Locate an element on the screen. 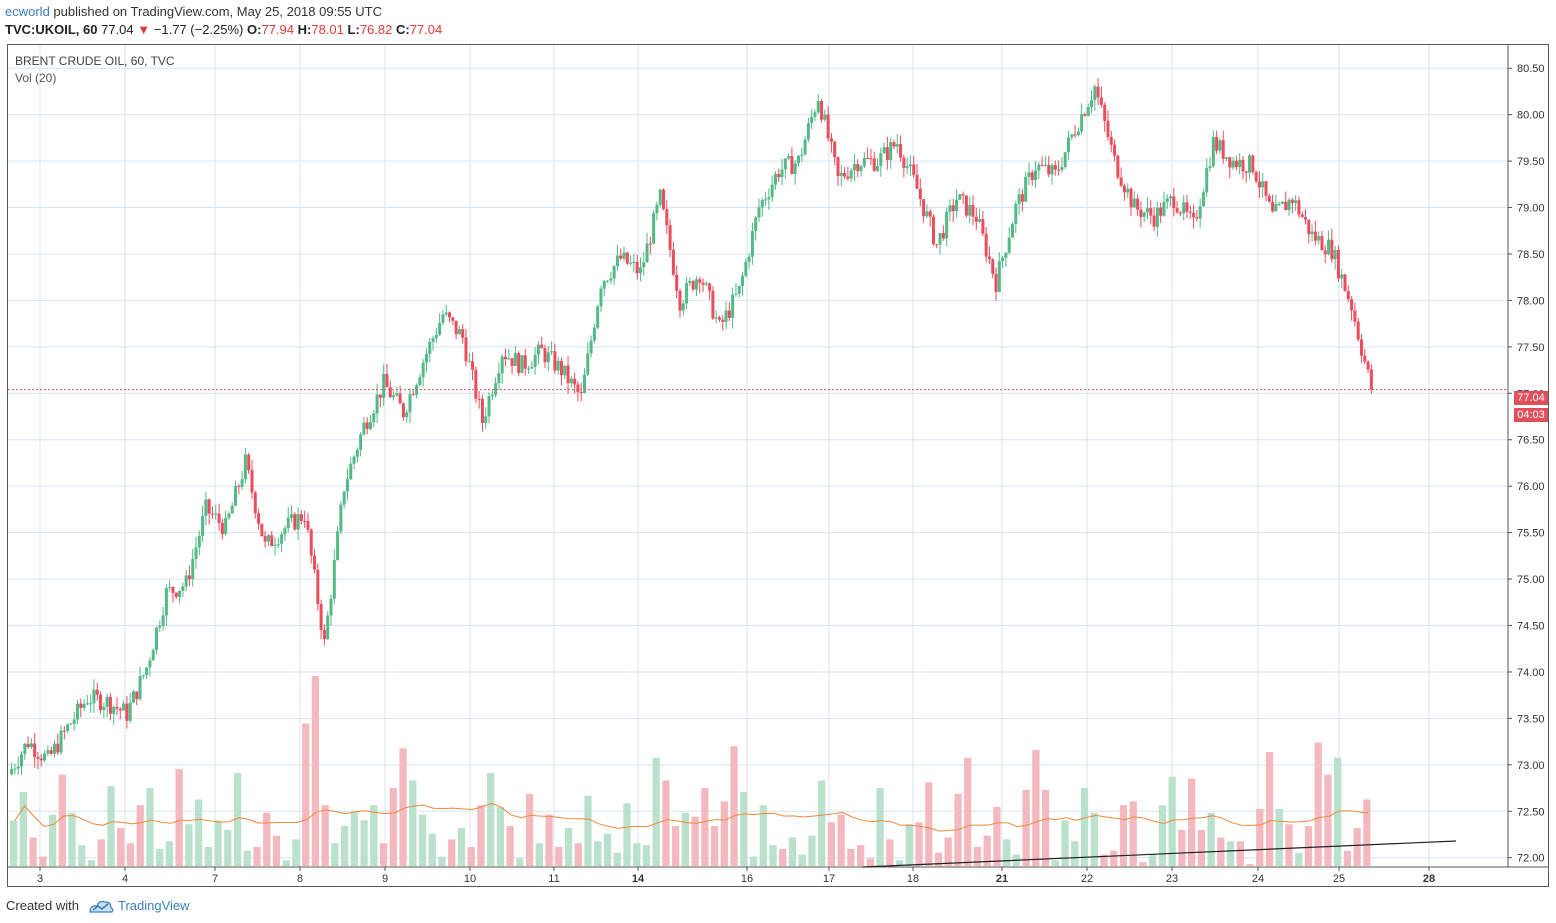 This screenshot has height=923, width=1556. author-link: ecworld is located at coordinates (27, 11).